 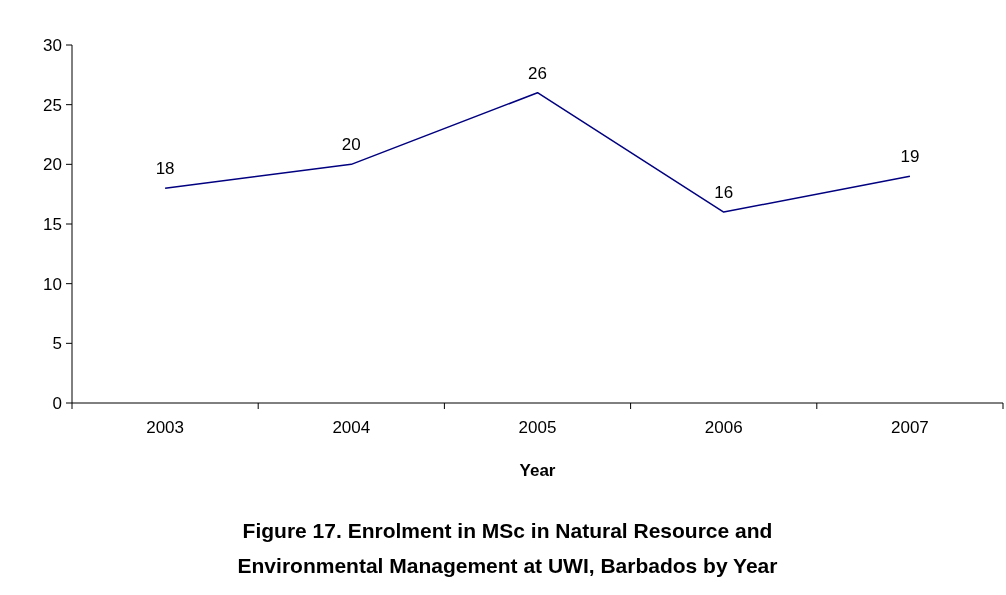 I want to click on y-tick-label: 30, so click(x=52, y=45).